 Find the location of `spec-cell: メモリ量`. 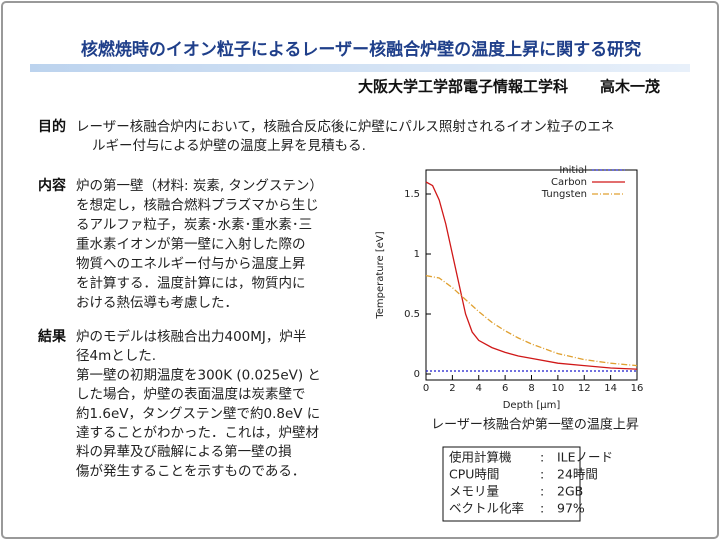

spec-cell: メモリ量 is located at coordinates (474, 491).